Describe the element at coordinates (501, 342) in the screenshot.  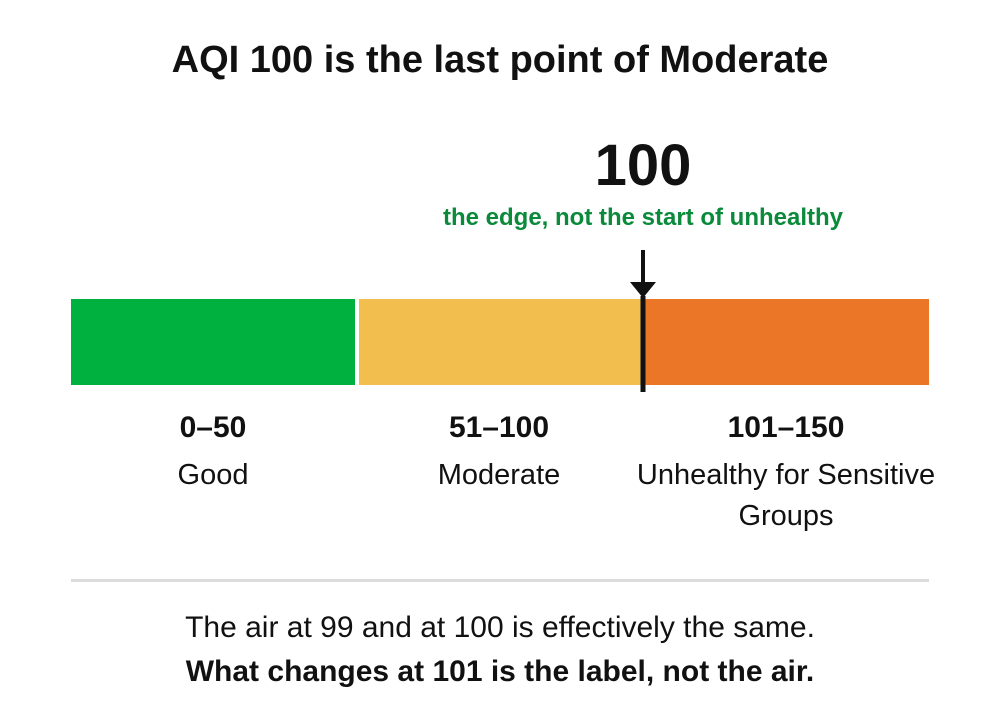
I see `segment-moderate` at that location.